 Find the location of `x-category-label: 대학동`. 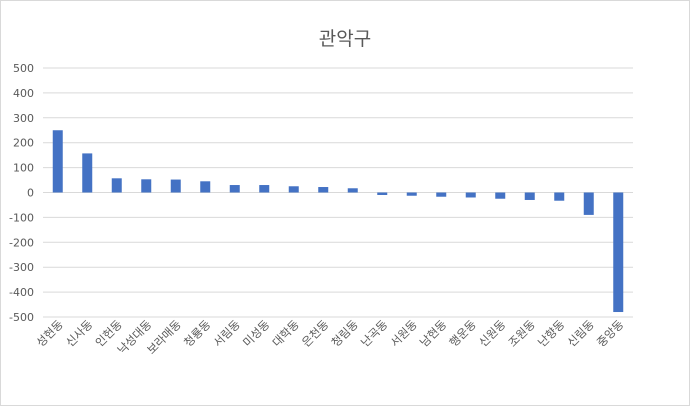

x-category-label: 대학동 is located at coordinates (286, 333).